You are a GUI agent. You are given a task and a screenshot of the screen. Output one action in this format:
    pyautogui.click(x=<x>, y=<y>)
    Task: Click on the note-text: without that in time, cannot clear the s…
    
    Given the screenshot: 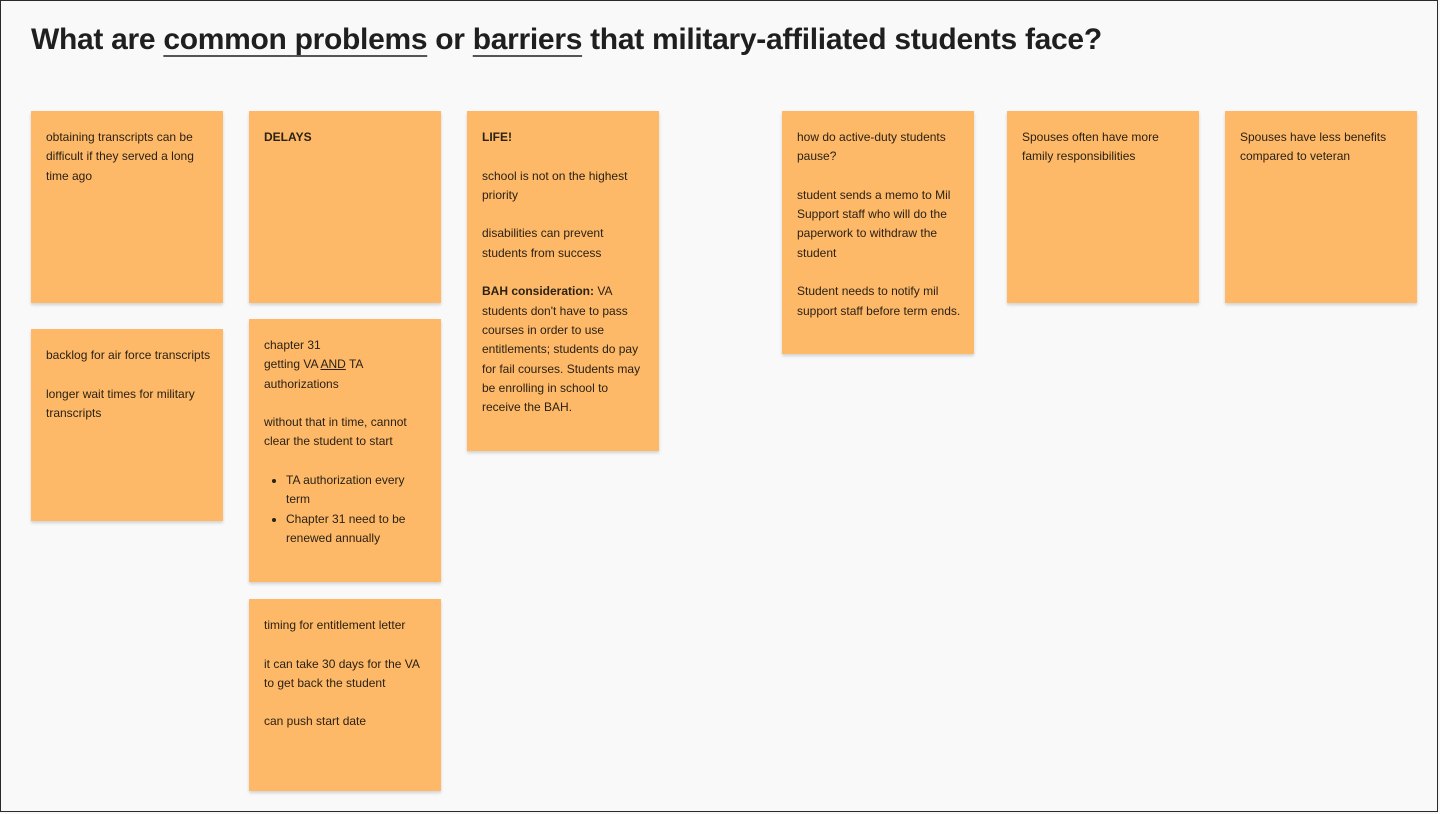 What is the action you would take?
    pyautogui.click(x=335, y=432)
    